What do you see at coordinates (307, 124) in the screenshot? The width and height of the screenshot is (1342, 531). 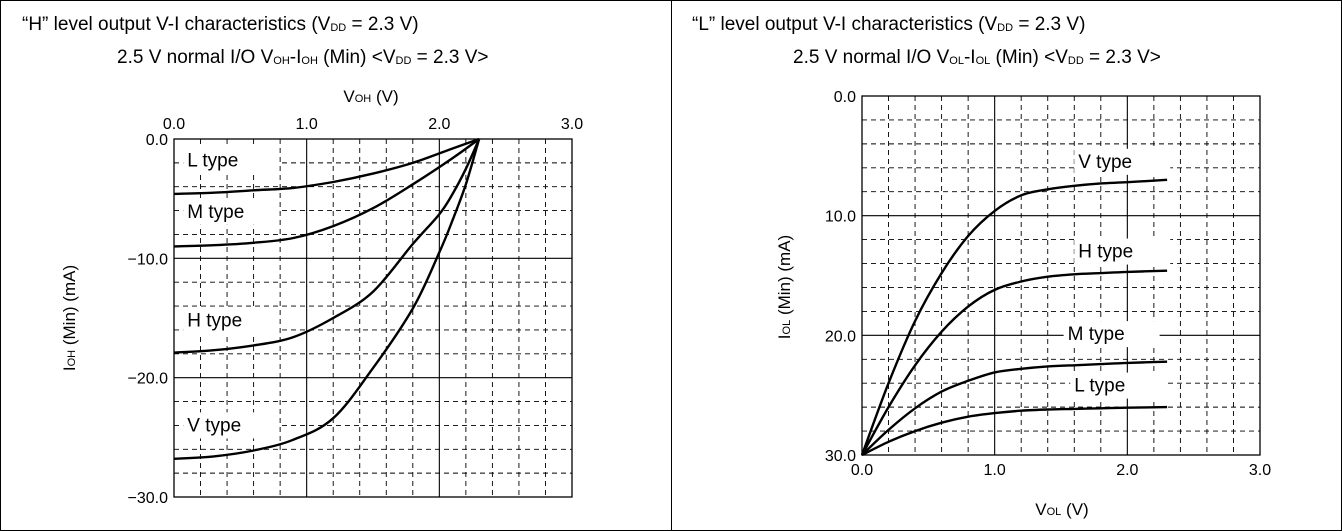 I see `left-x-tick-label: 1.0` at bounding box center [307, 124].